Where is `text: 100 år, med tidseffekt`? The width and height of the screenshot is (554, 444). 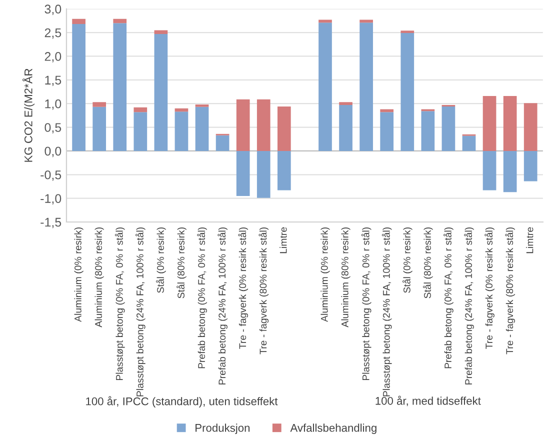
text: 100 år, med tidseffekt is located at coordinates (428, 401).